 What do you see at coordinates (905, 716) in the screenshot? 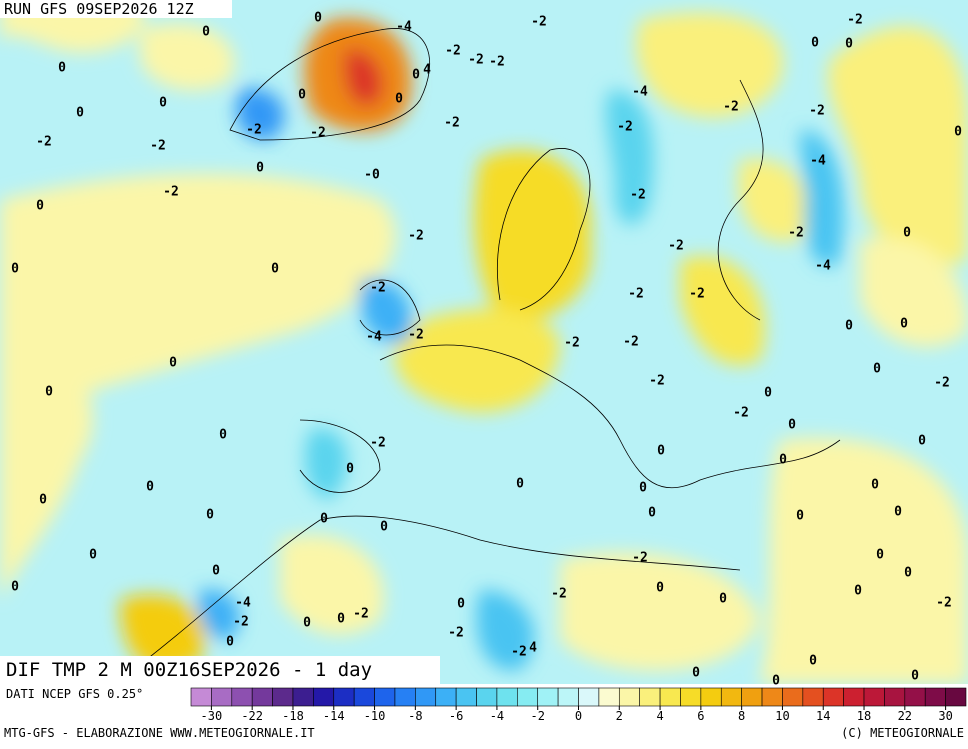
I see `legend-tick-label: 22` at bounding box center [905, 716].